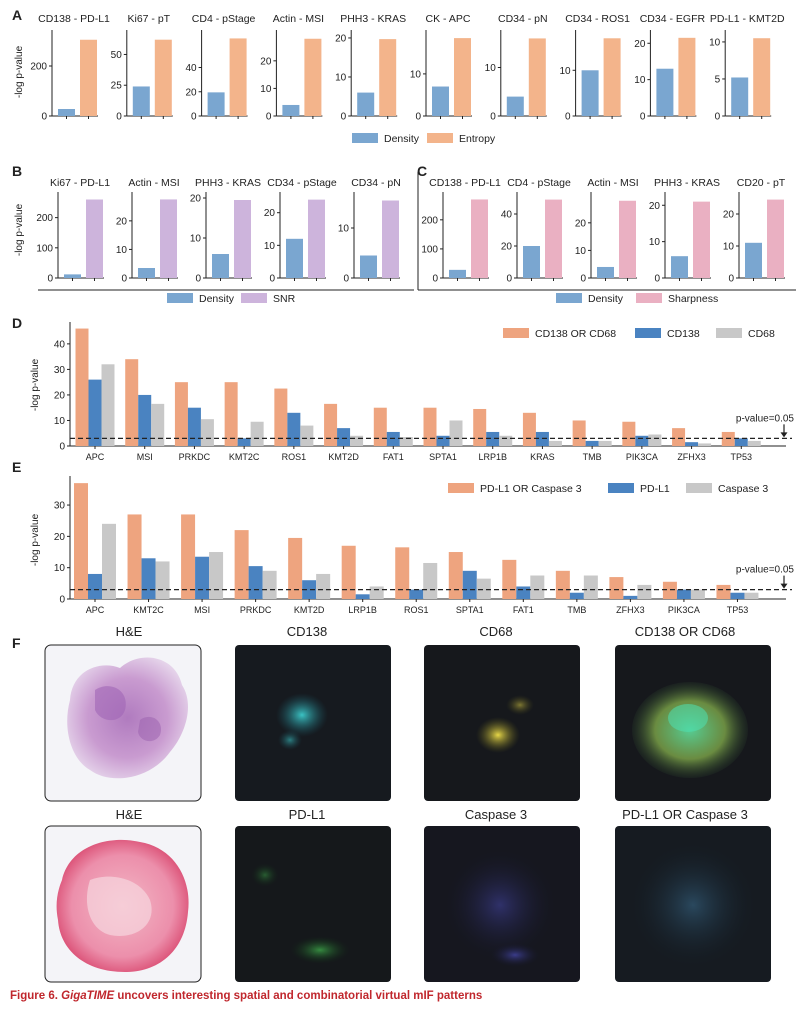 The width and height of the screenshot is (802, 1009). Describe the element at coordinates (344, 229) in the screenshot. I see `panel-b-y-tick-label: 10` at that location.